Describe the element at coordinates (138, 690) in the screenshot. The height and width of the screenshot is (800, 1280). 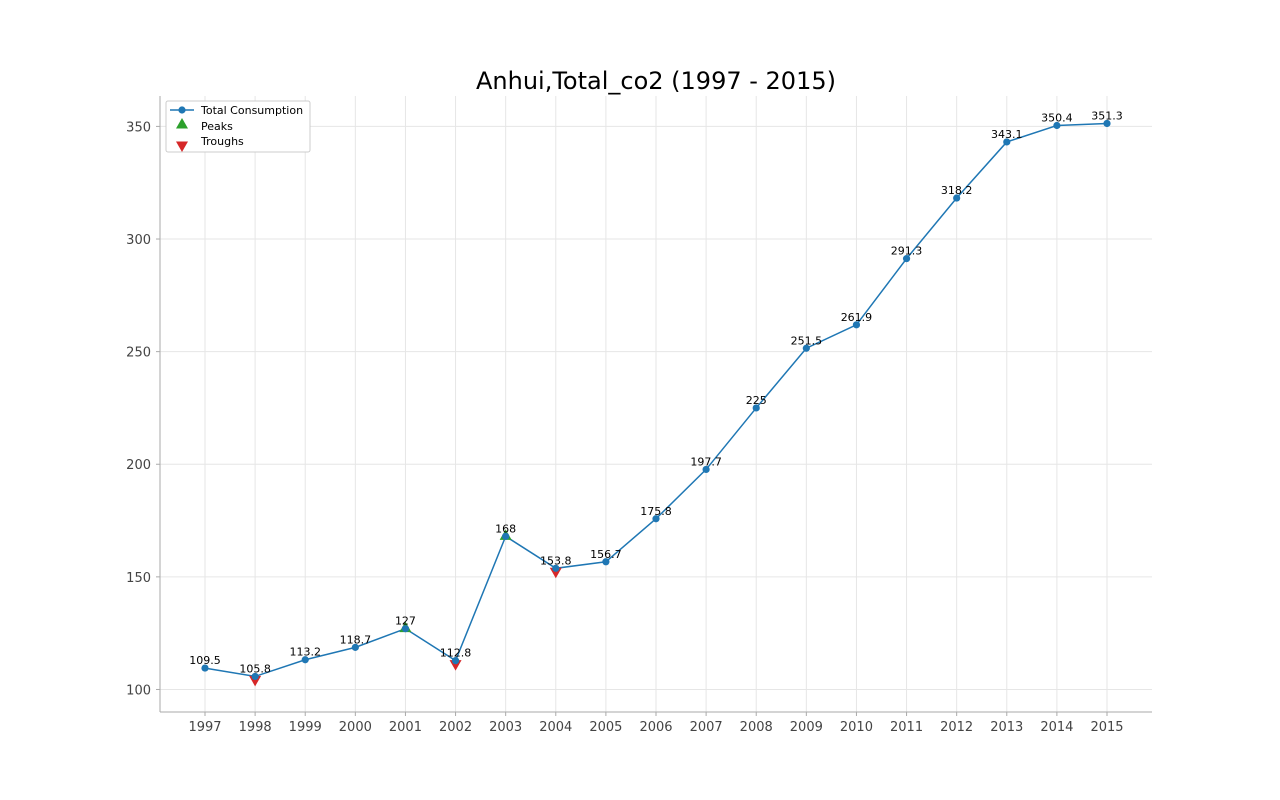
I see `y-tick-label: 100` at that location.